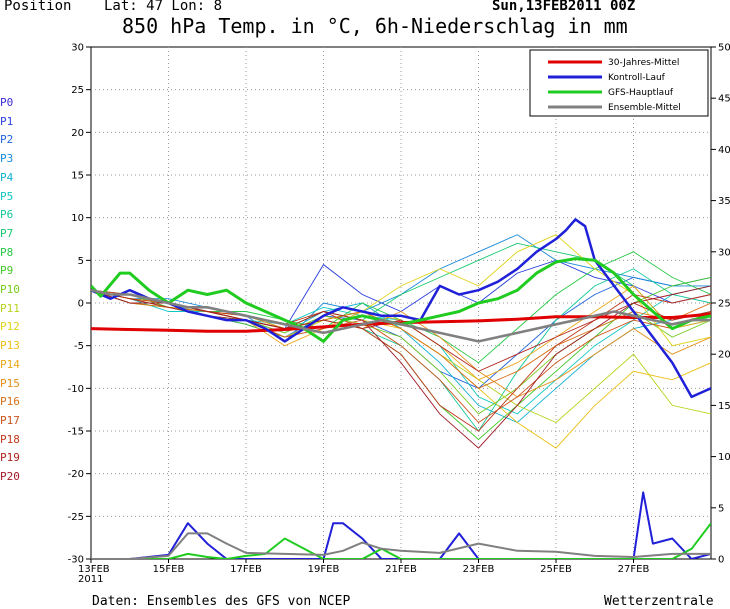 This screenshot has height=609, width=730. Describe the element at coordinates (77, 48) in the screenshot. I see `y-left-tick-label: 30` at that location.